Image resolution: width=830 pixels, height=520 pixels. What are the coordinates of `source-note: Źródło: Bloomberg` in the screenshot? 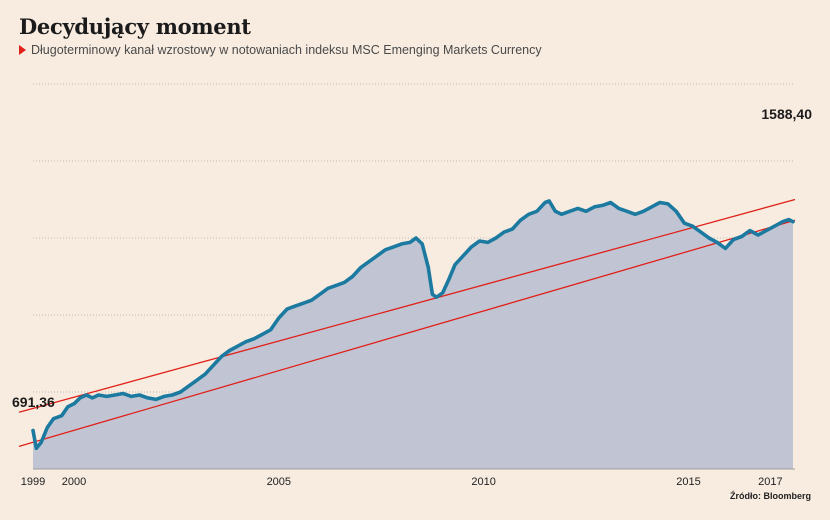 It's located at (770, 496).